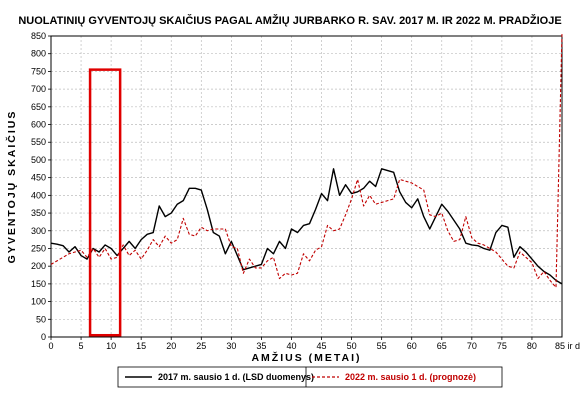 Image resolution: width=580 pixels, height=403 pixels. I want to click on y-tick-label: 750, so click(38, 71).